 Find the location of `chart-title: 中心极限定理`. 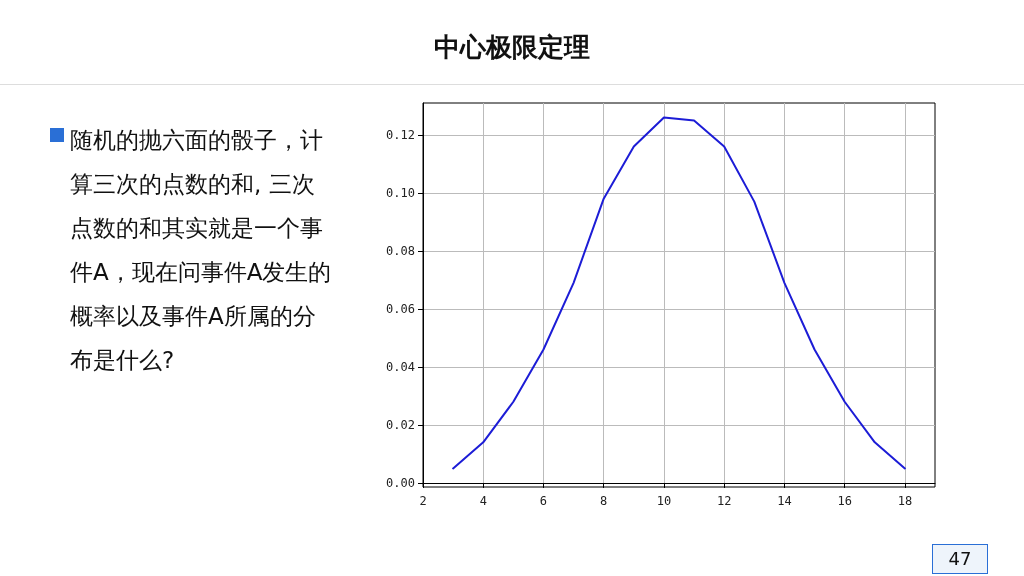

chart-title: 中心极限定理 is located at coordinates (512, 47).